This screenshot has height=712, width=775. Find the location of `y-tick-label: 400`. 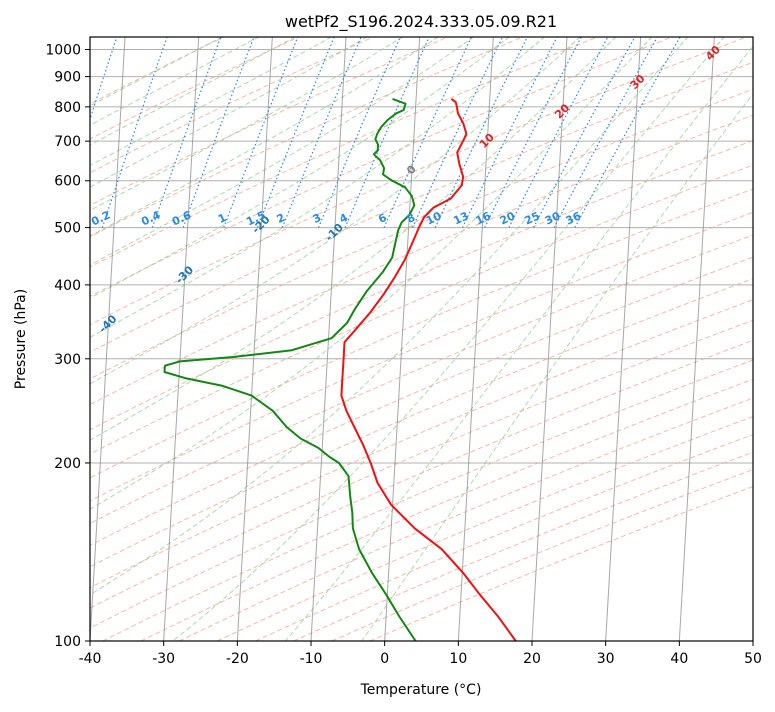

y-tick-label: 400 is located at coordinates (67, 286).